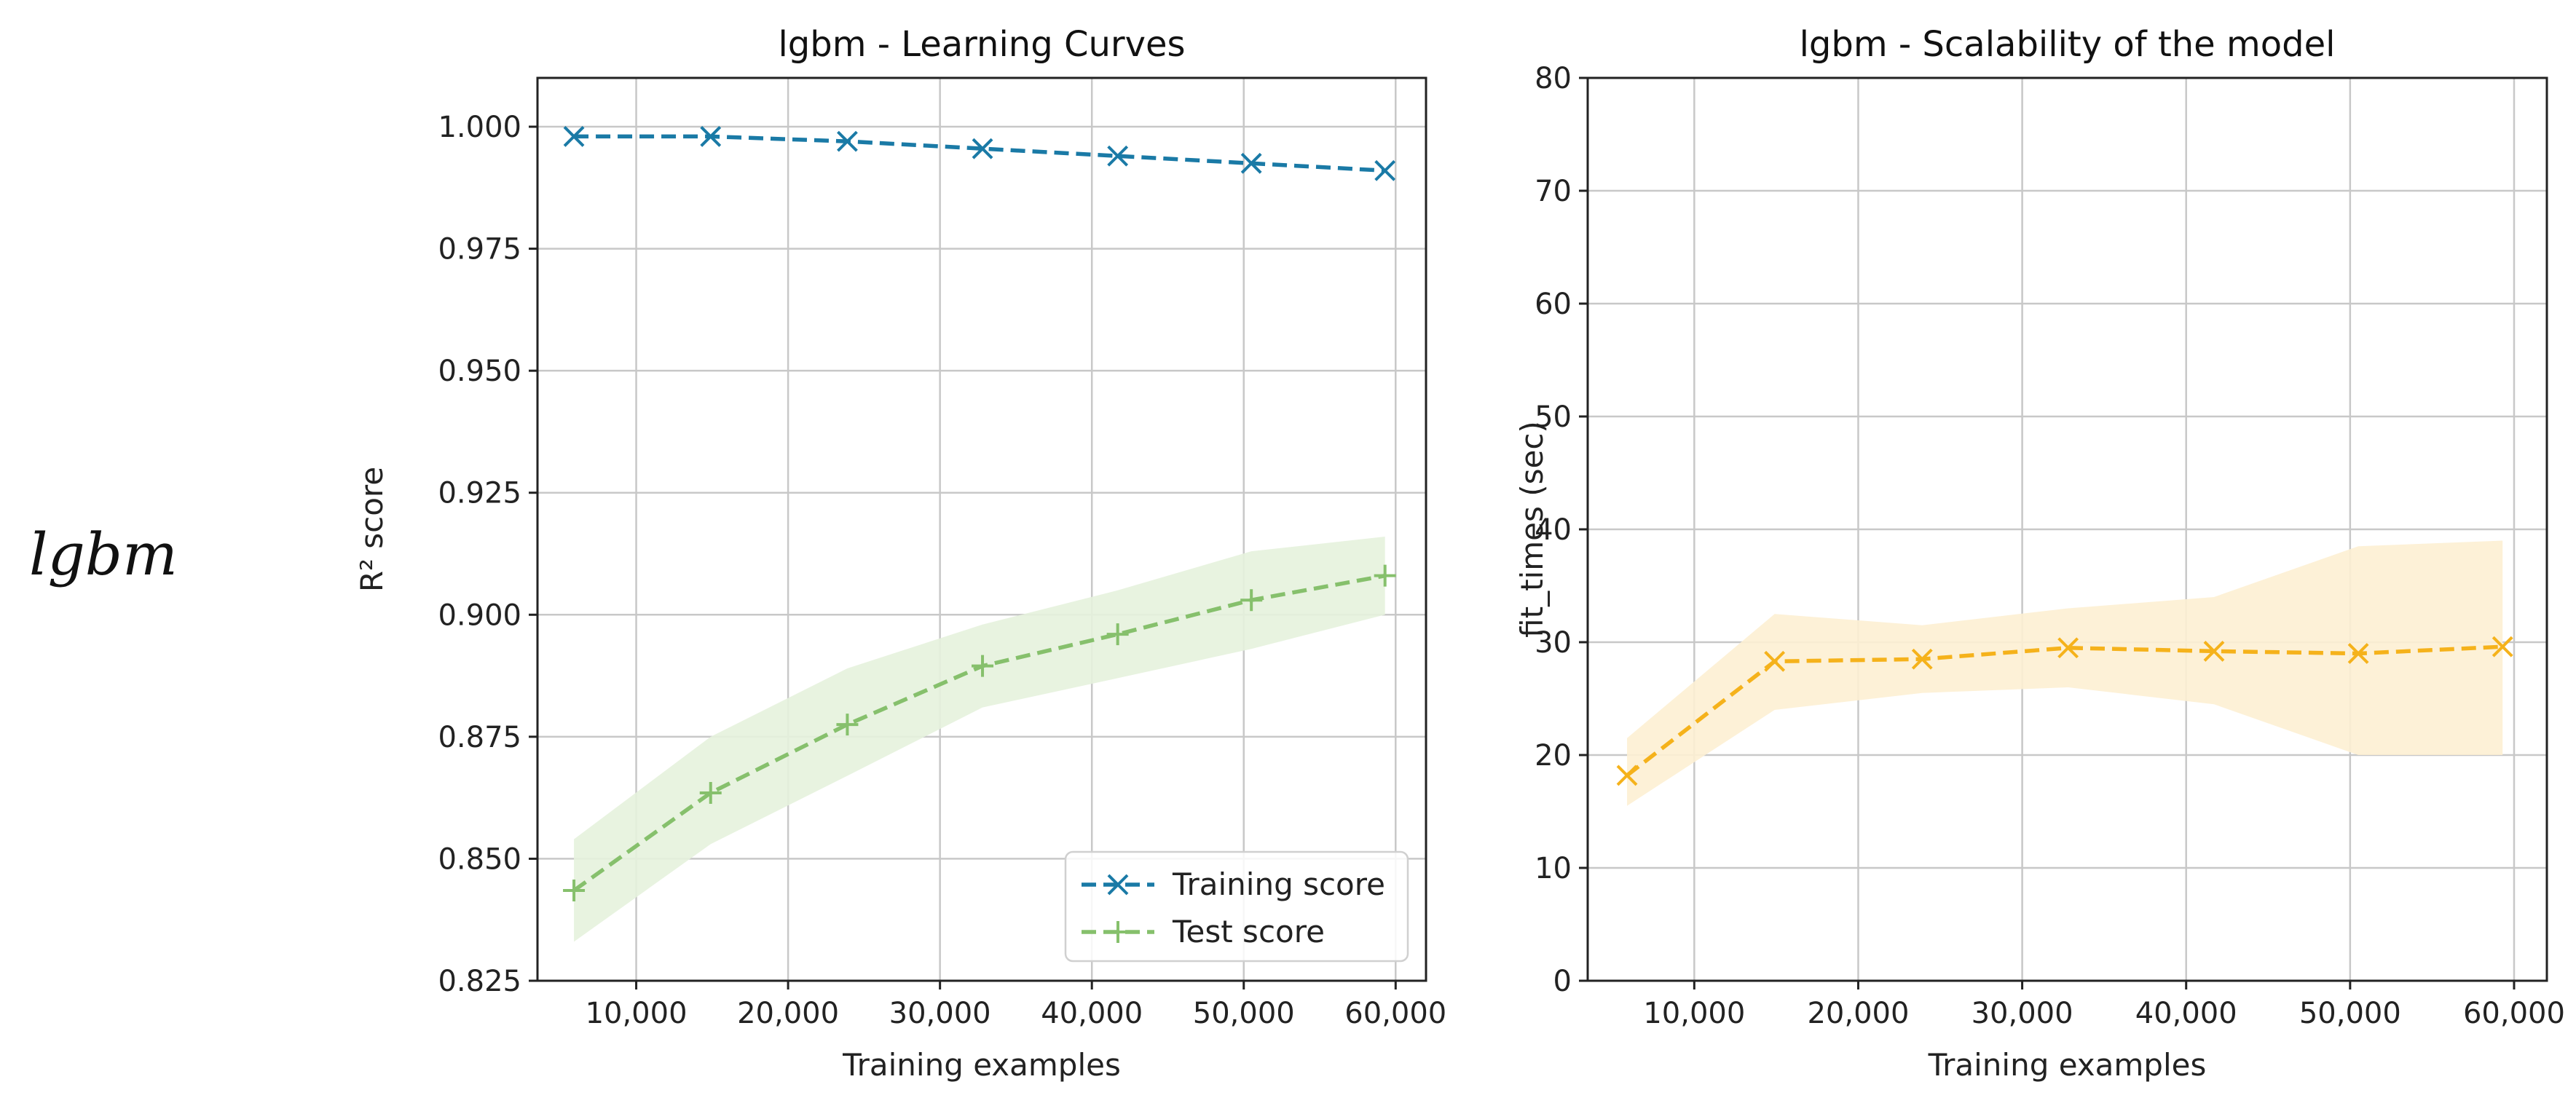  Describe the element at coordinates (1553, 868) in the screenshot. I see `y-tick-label: 10` at that location.